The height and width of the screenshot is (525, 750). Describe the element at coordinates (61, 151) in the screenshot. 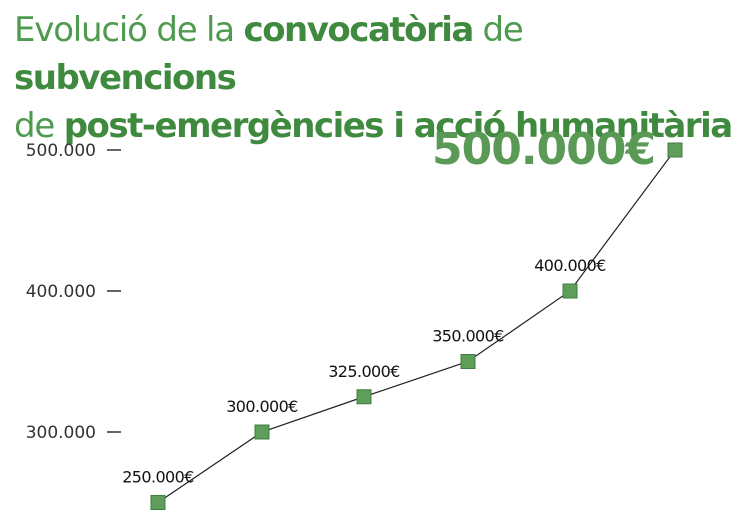

I see `y-axis-tick-label: 500.000` at that location.